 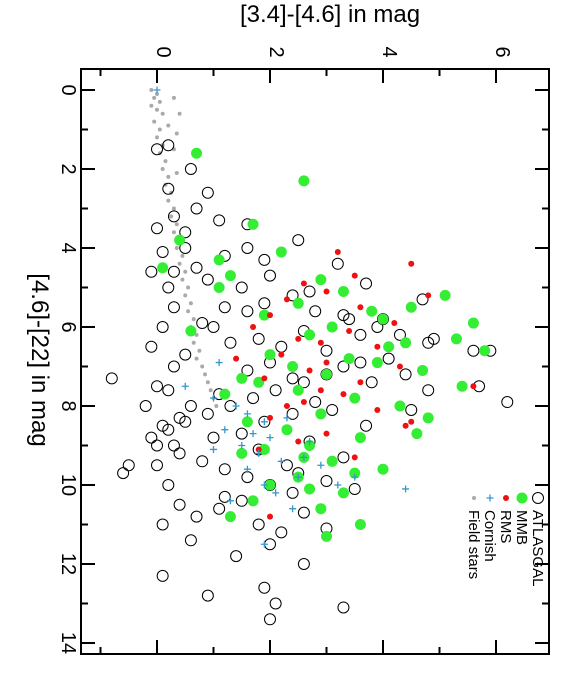 I want to click on x-tick-label: 6, so click(x=68, y=326).